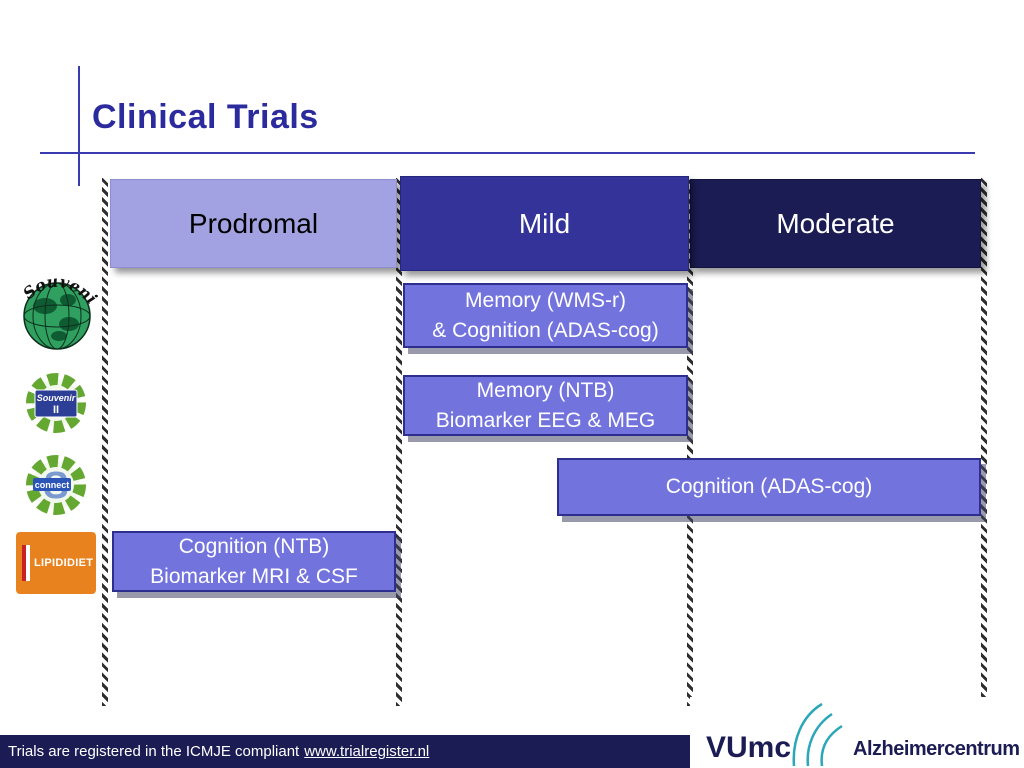  Describe the element at coordinates (64, 563) in the screenshot. I see `lipididiet-logo-text: LipiDiDiet` at that location.